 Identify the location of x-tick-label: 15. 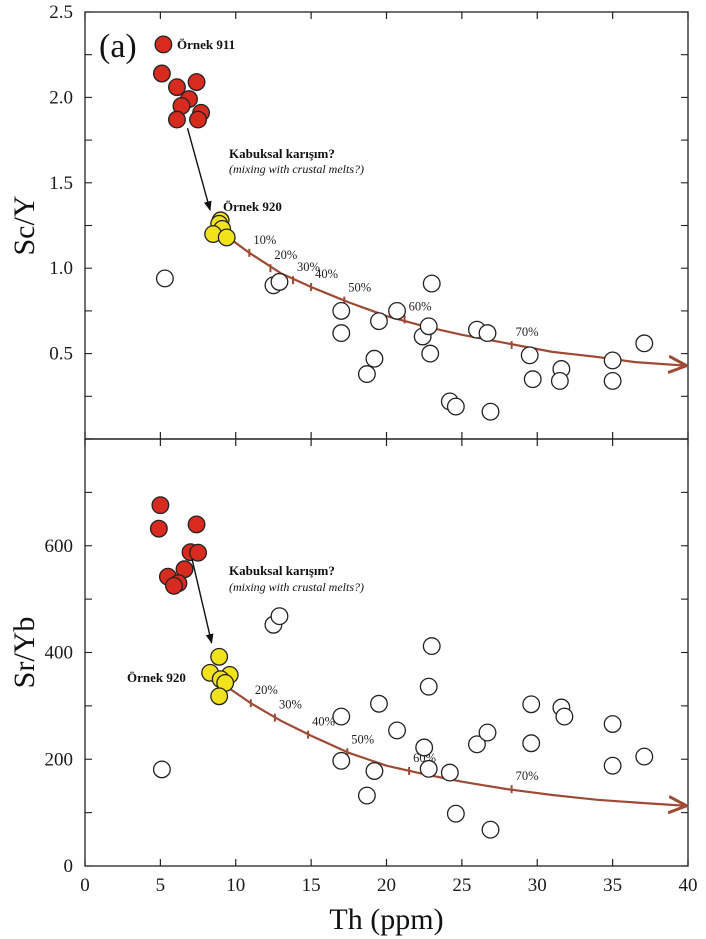
(311, 885).